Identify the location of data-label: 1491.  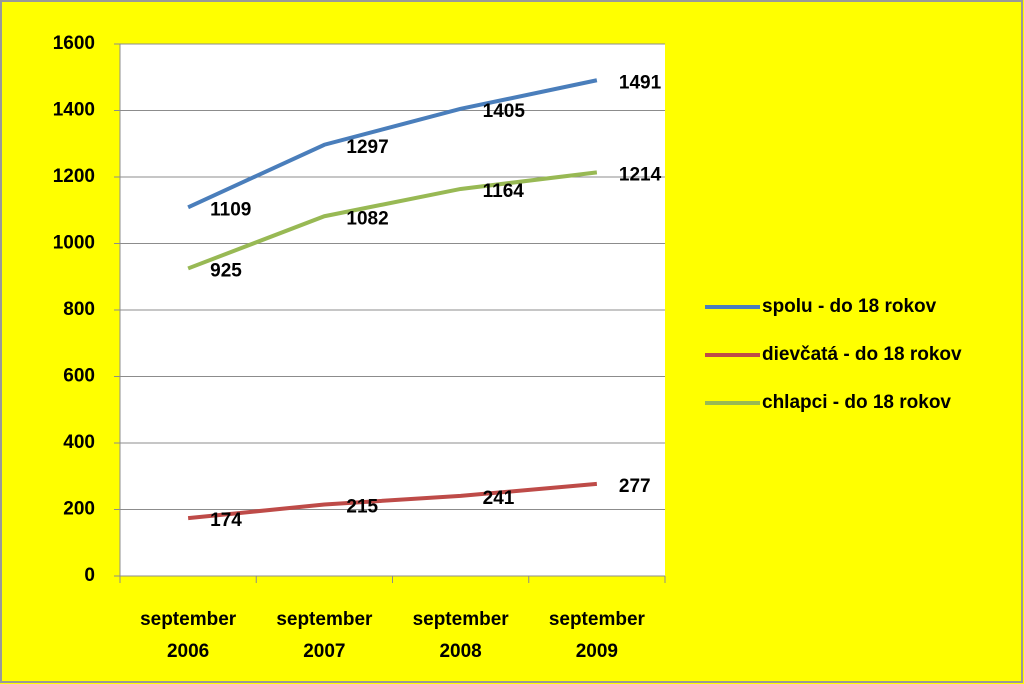
(640, 82).